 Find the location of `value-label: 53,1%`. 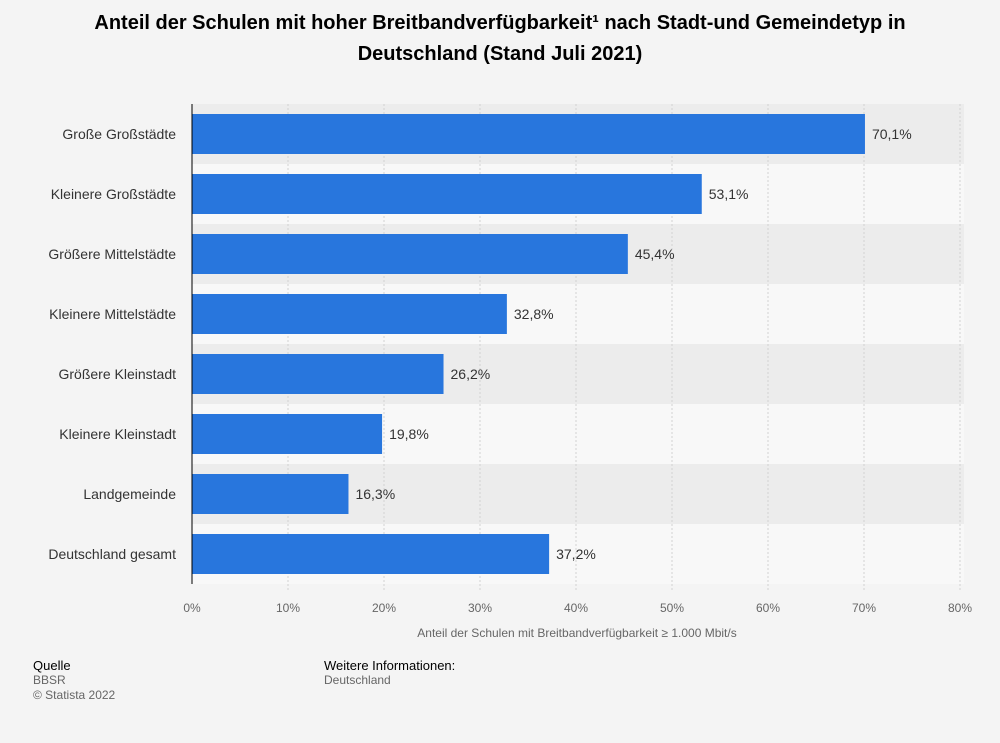

value-label: 53,1% is located at coordinates (729, 194).